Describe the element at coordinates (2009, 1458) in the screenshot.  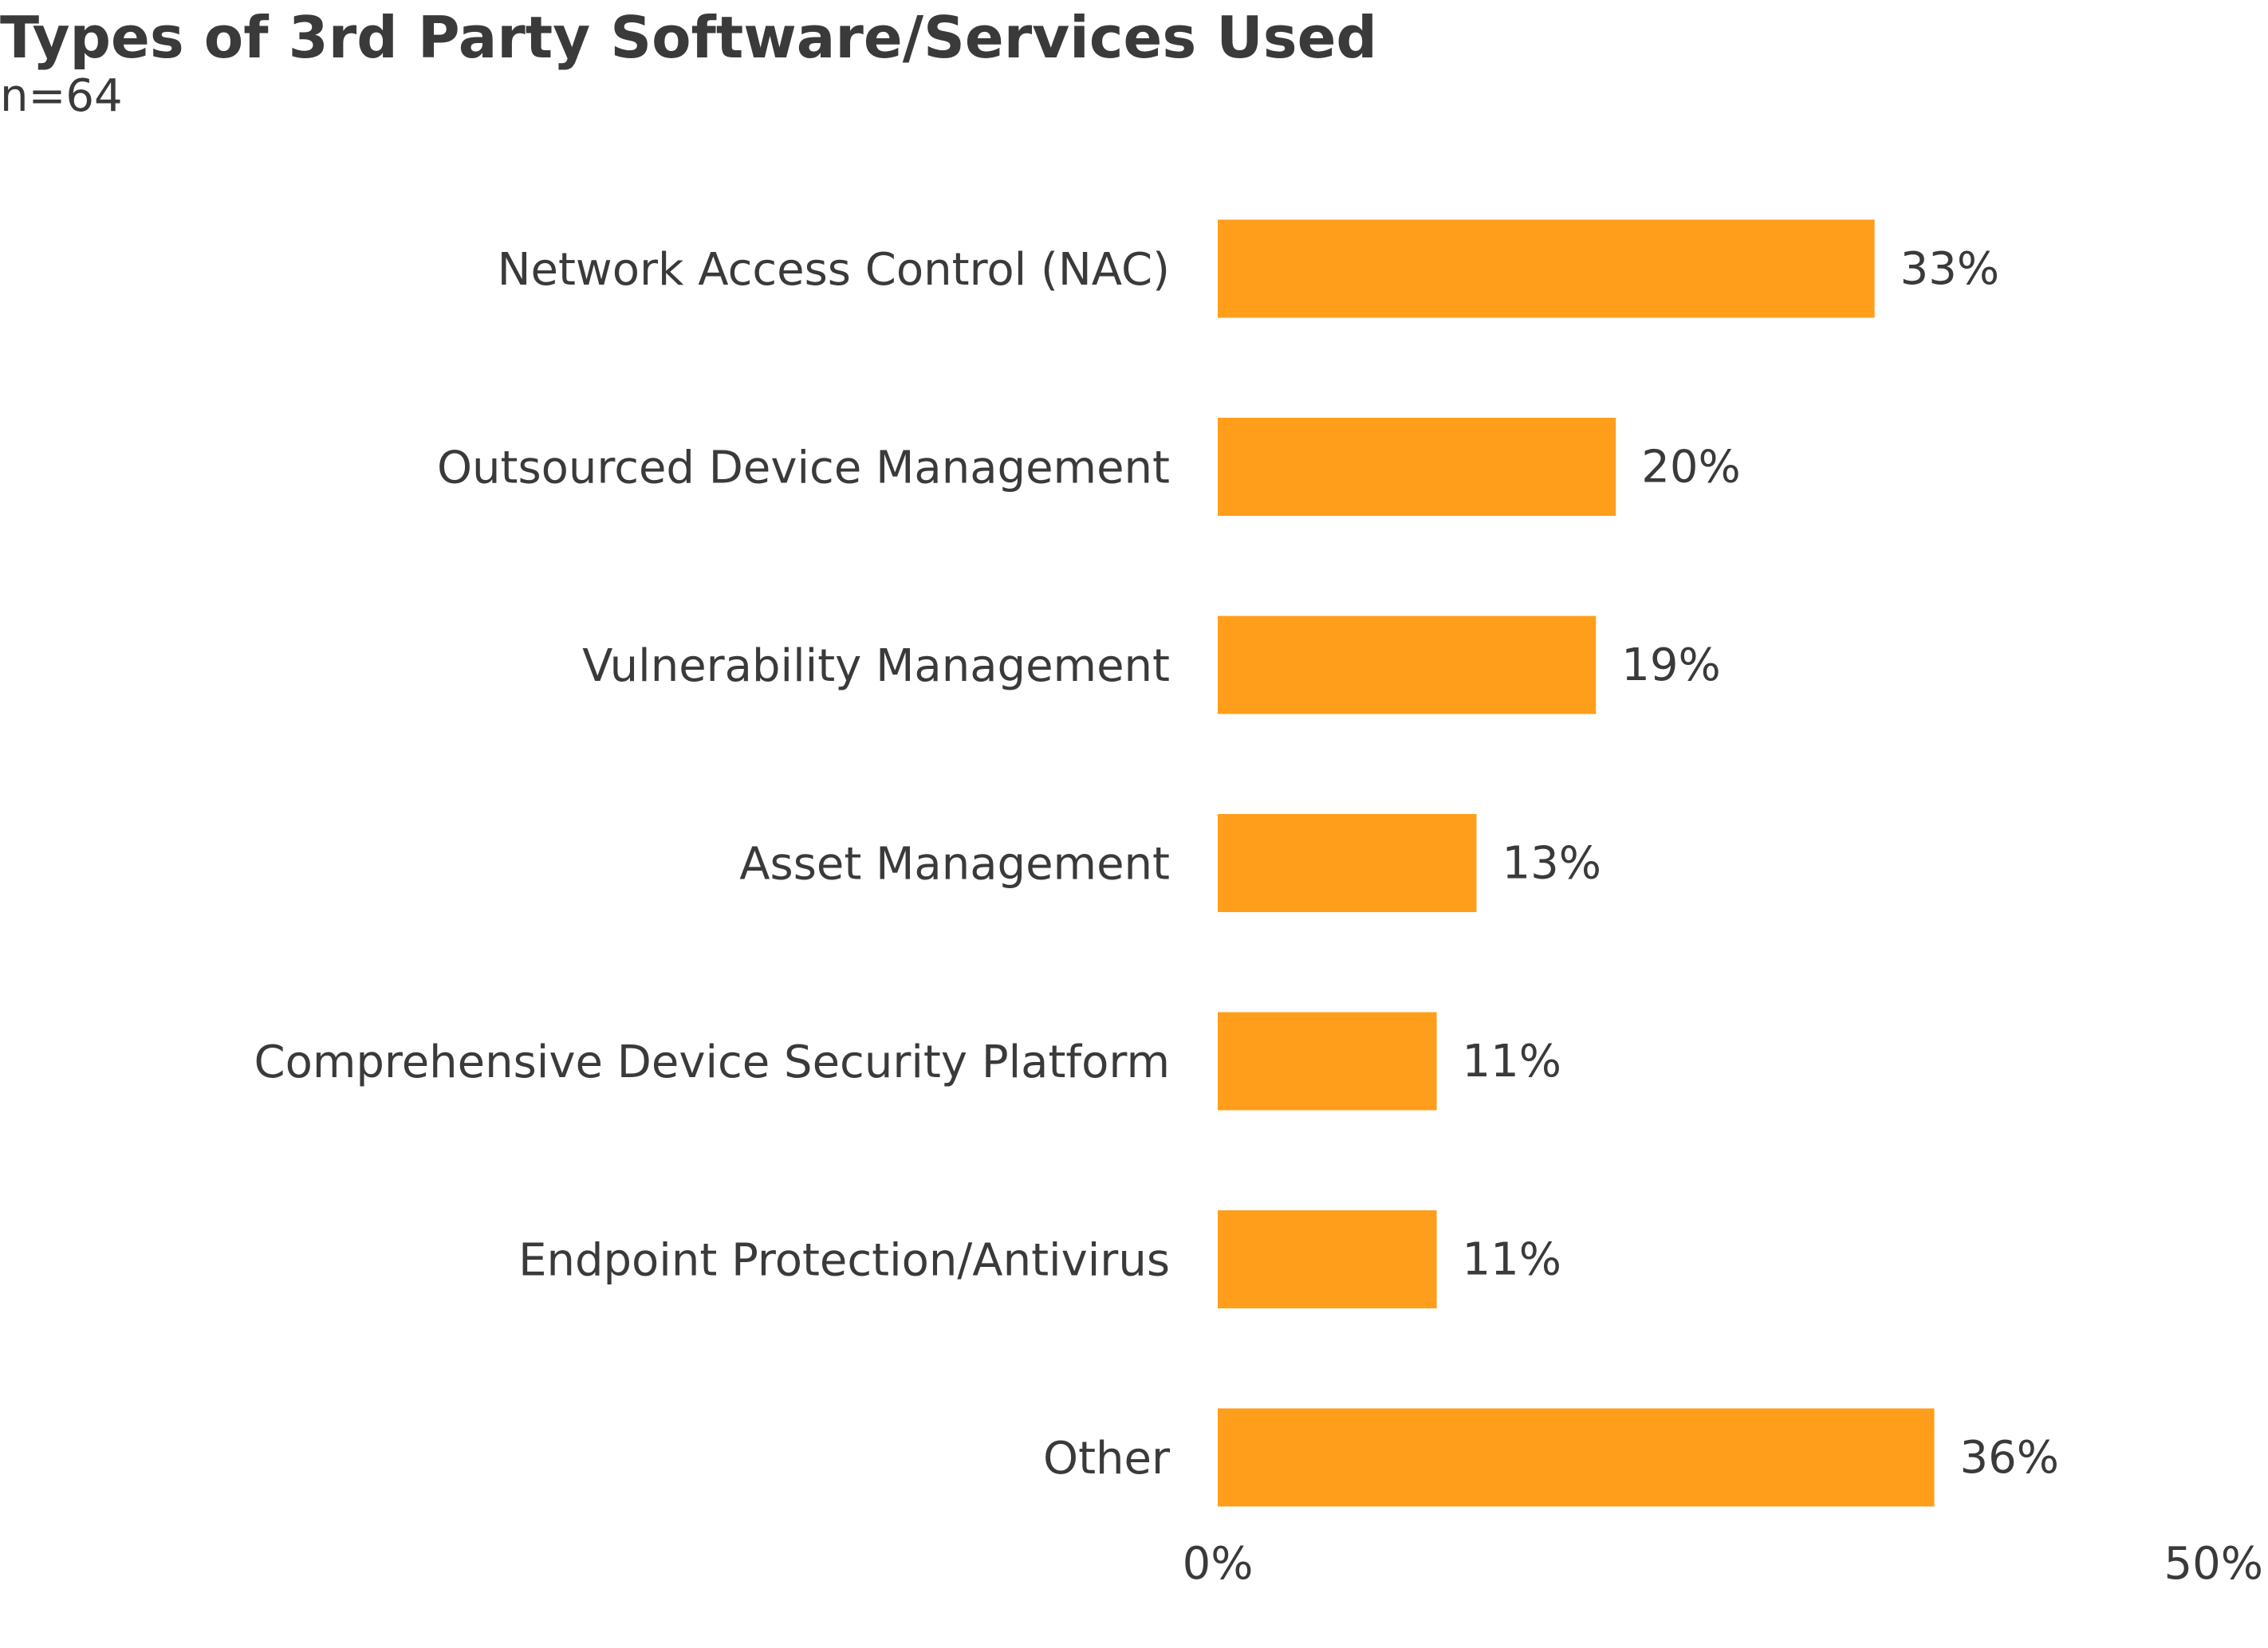
I see `data-label-other: 36%` at that location.